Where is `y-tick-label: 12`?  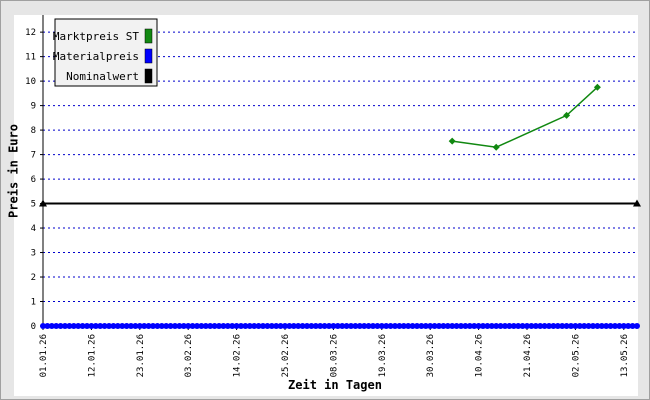 y-tick-label: 12 is located at coordinates (30, 33).